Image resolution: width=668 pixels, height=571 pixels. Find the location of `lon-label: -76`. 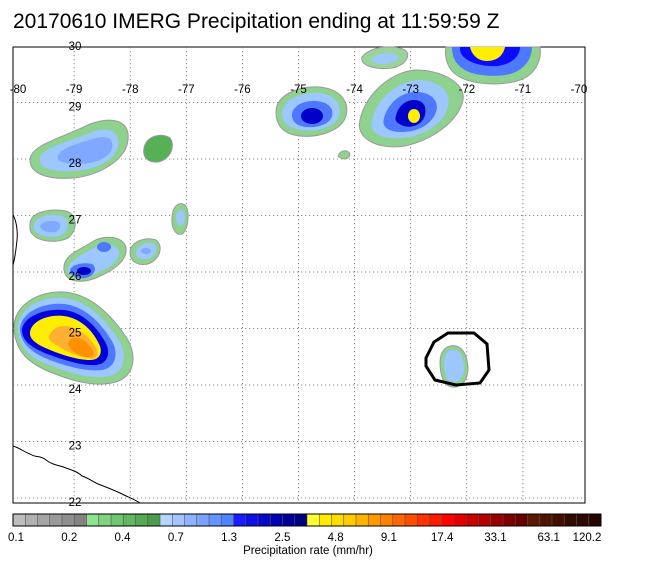

lon-label: -76 is located at coordinates (242, 90).